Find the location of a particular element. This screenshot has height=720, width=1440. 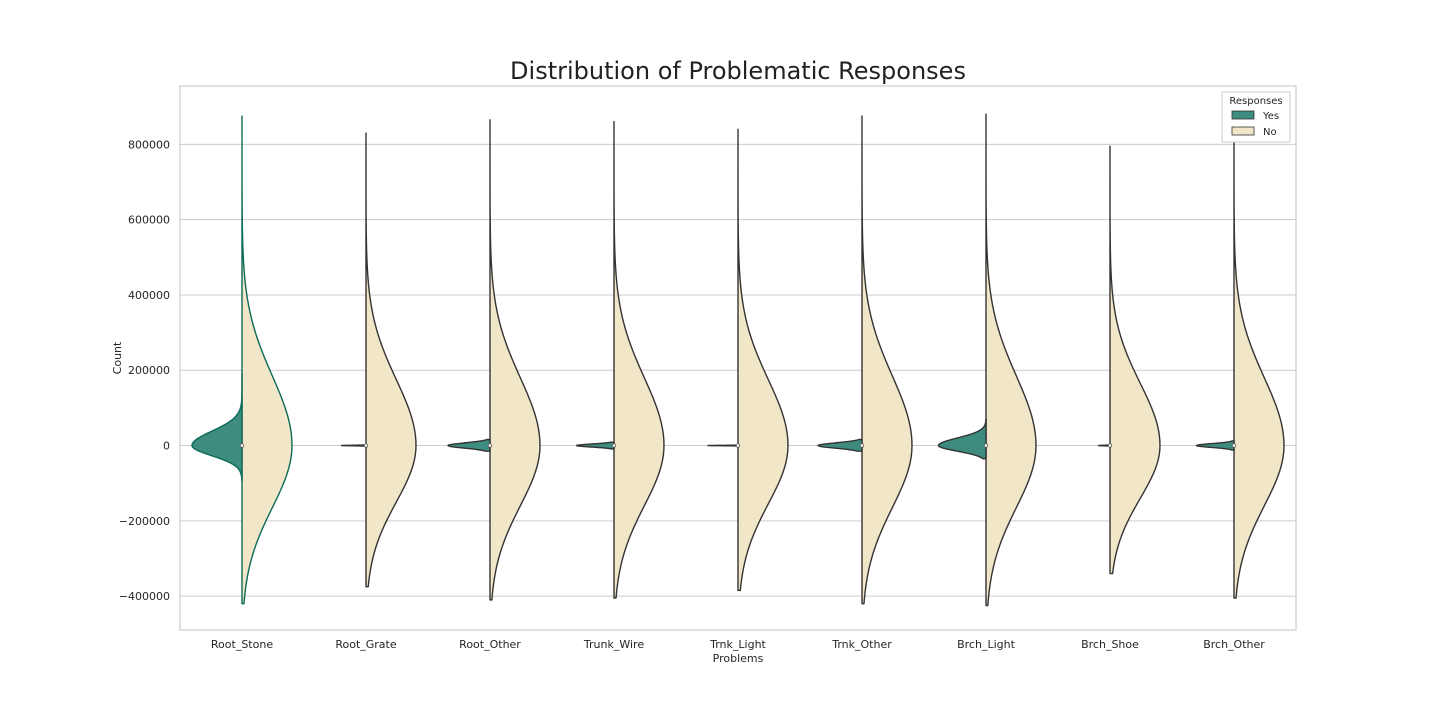

violin-no-brch-other is located at coordinates (1259, 370).